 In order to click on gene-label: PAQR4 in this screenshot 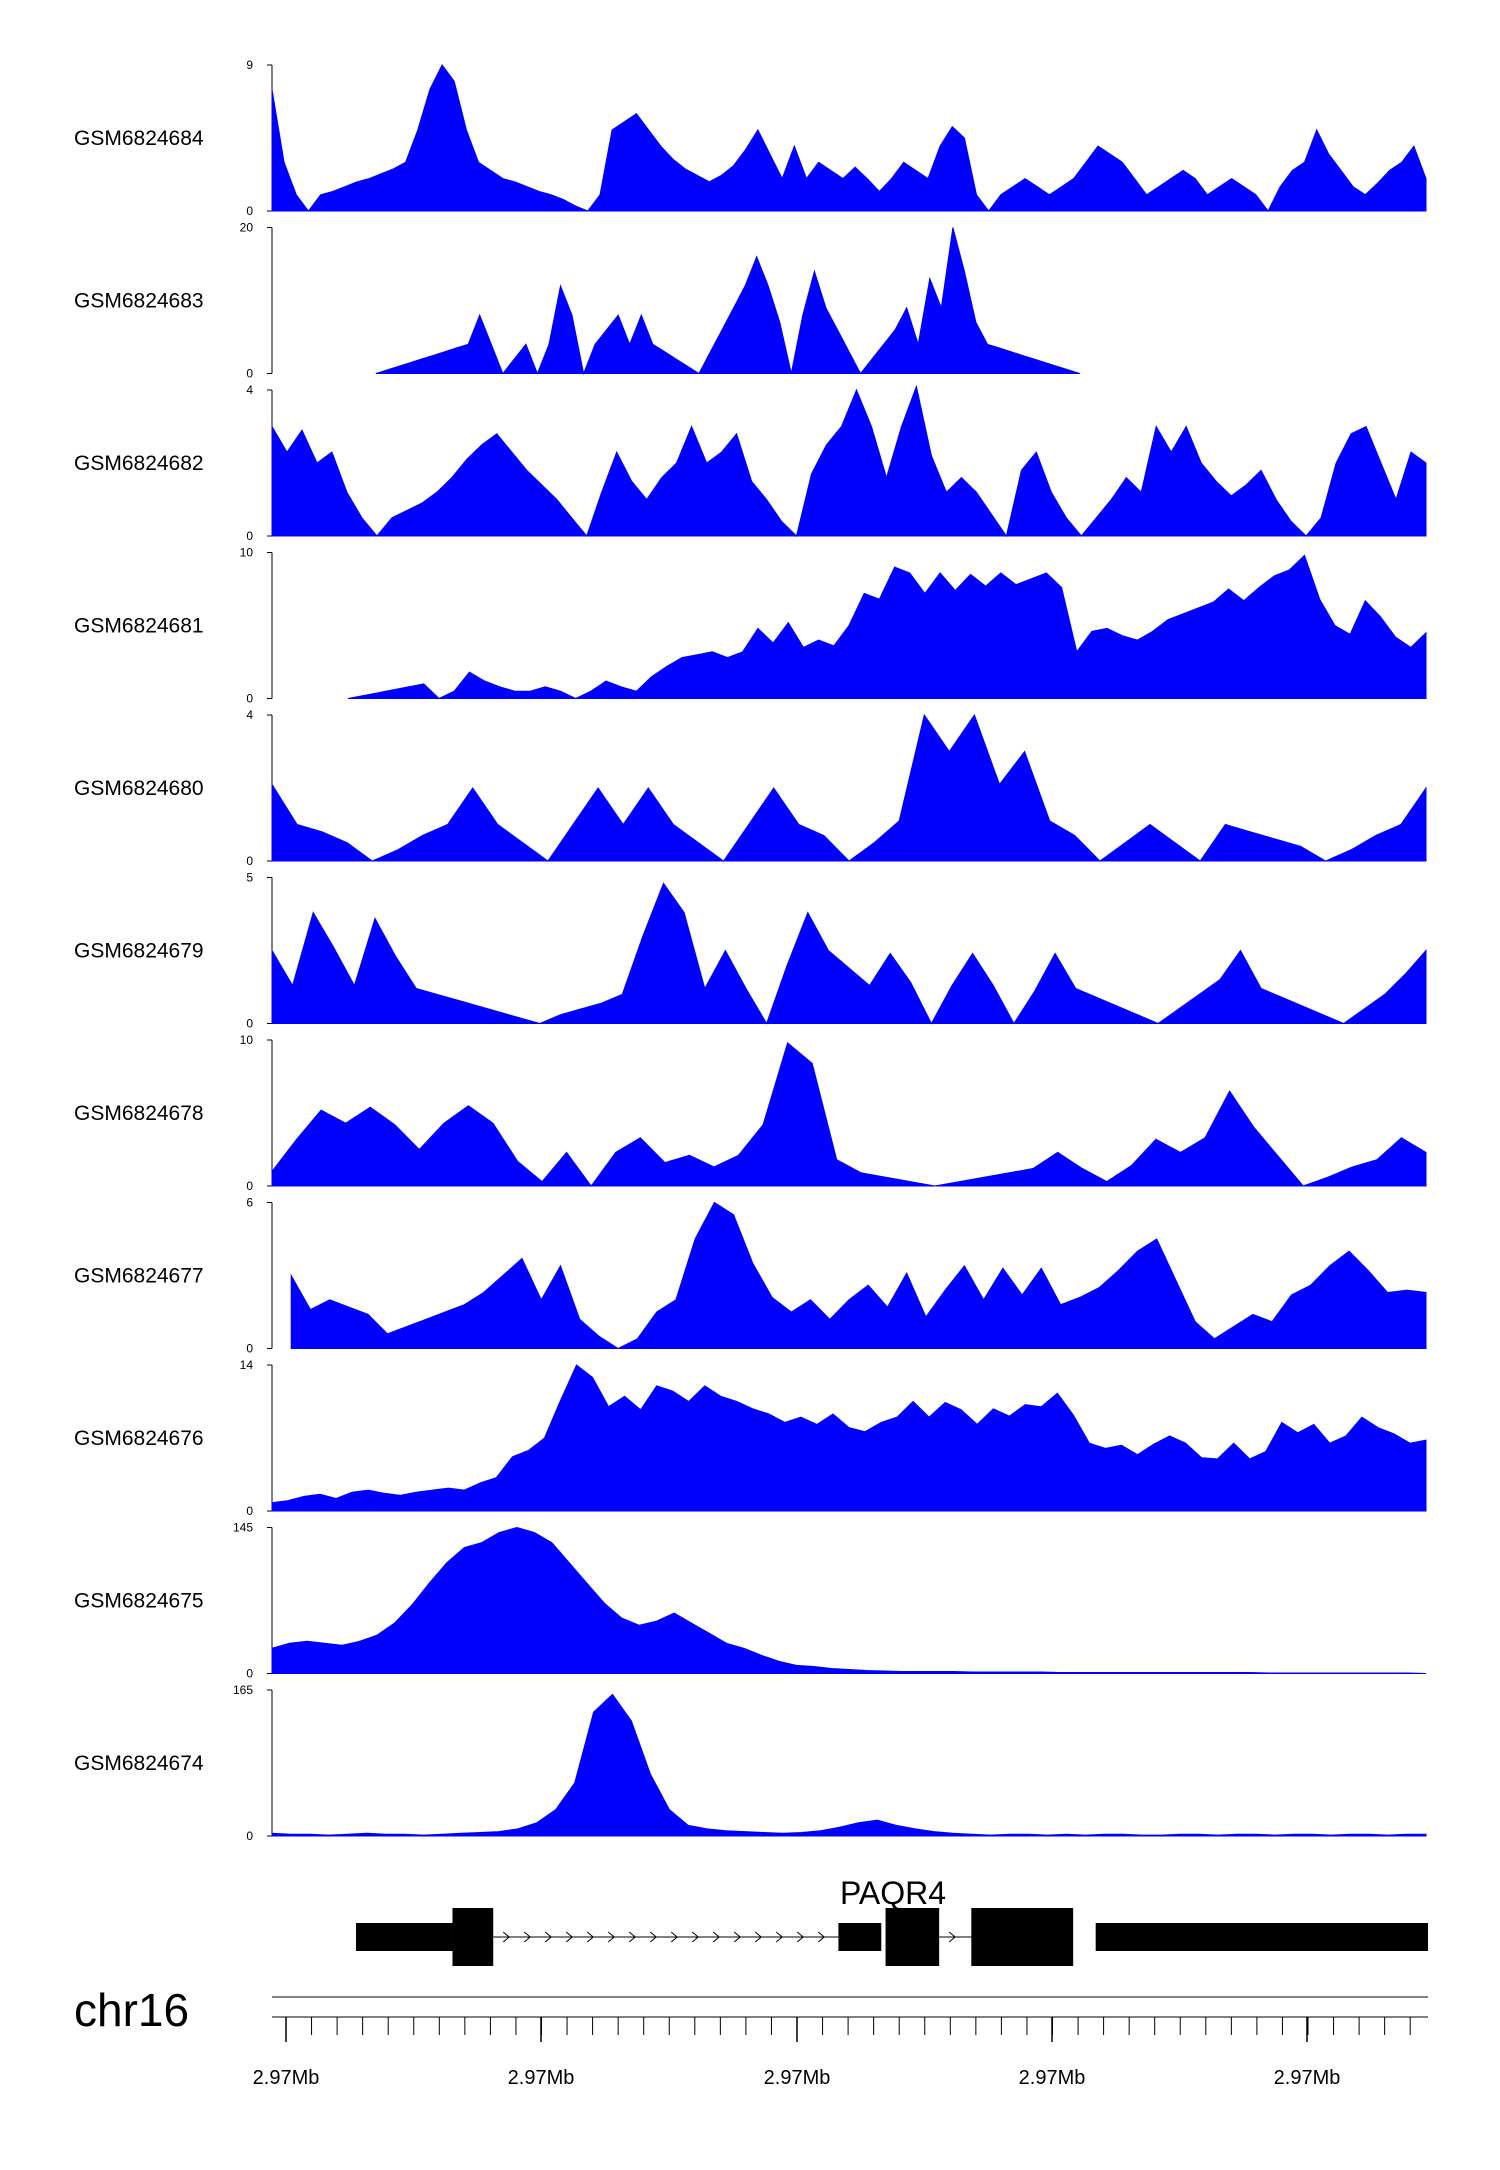, I will do `click(893, 1893)`.